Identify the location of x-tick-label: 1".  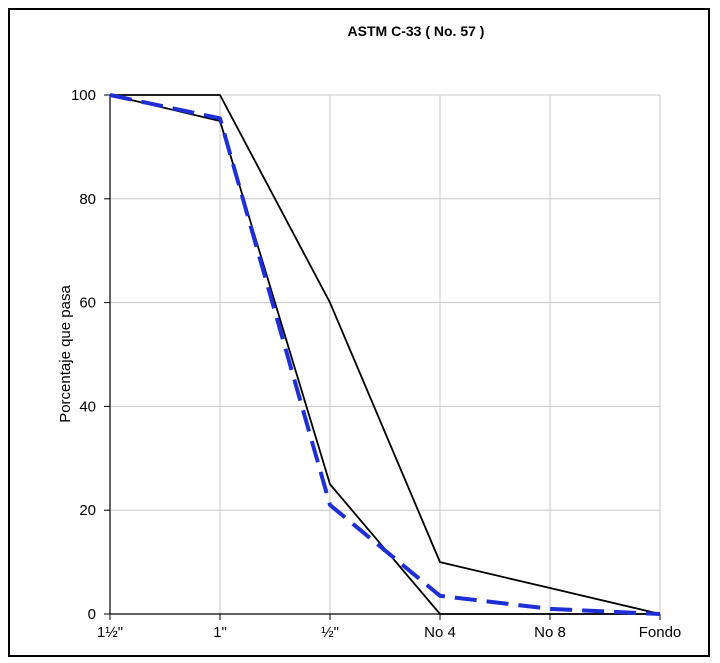
(220, 632).